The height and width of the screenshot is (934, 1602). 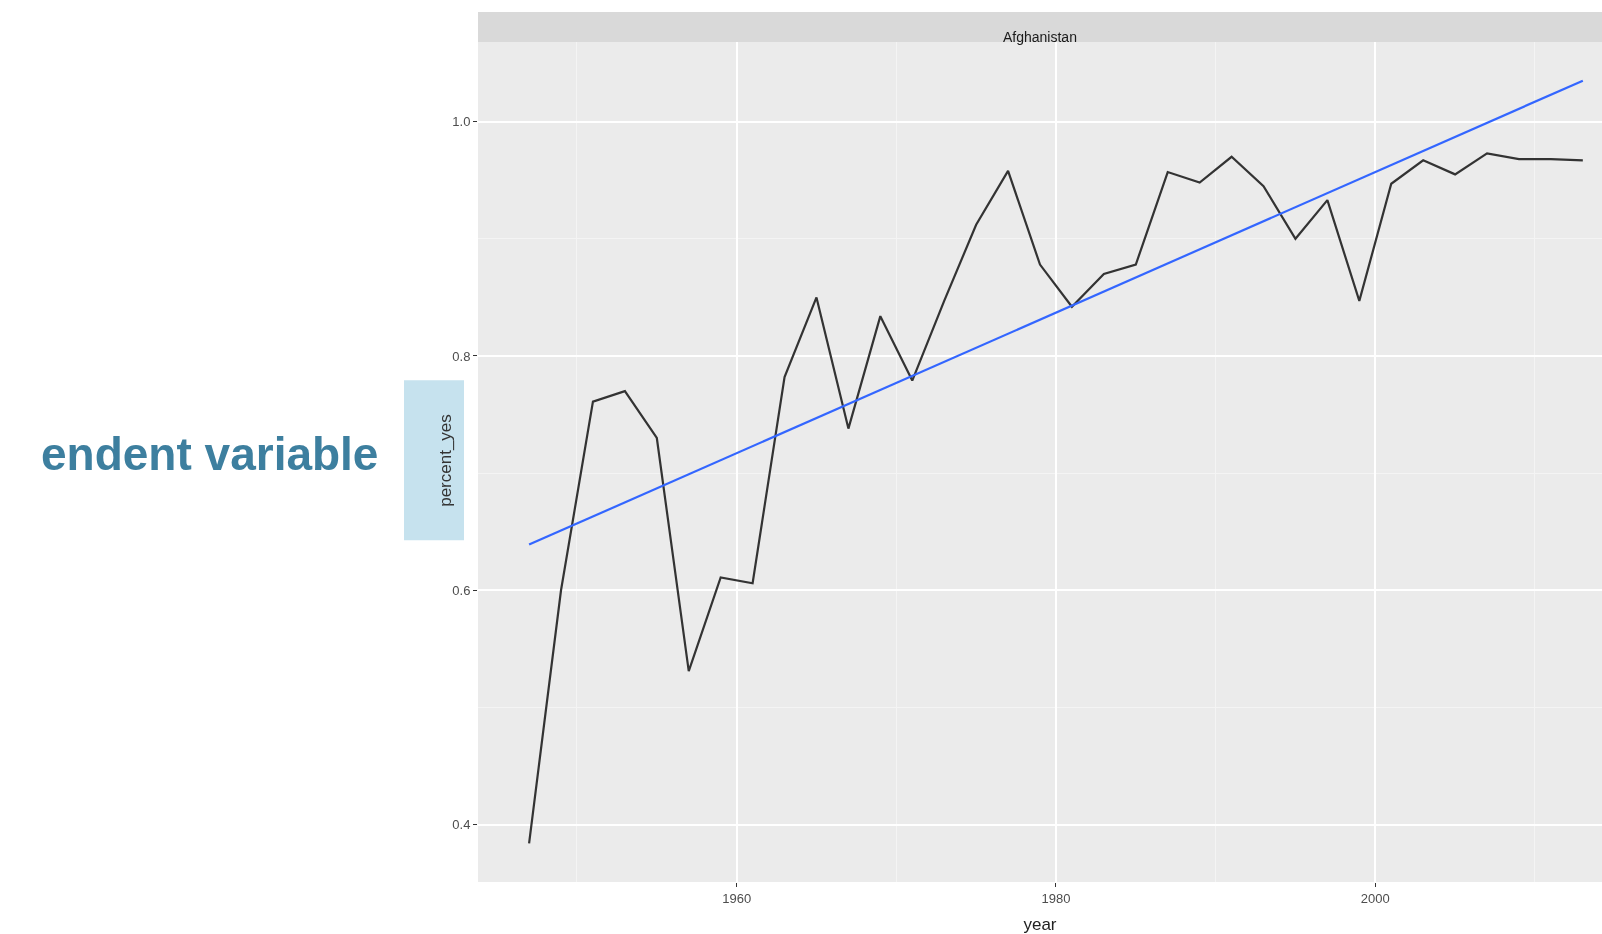 I want to click on x-tick-label: 1960, so click(x=737, y=898).